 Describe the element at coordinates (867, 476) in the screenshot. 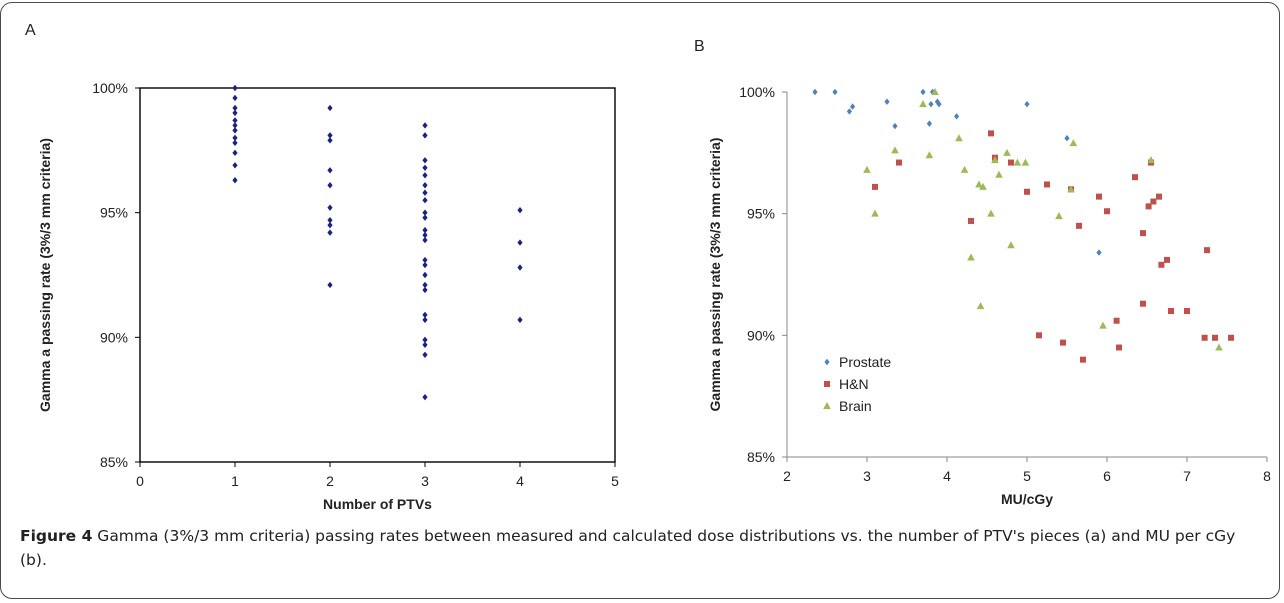

I see `chart-b-x-tick-label: 3` at that location.